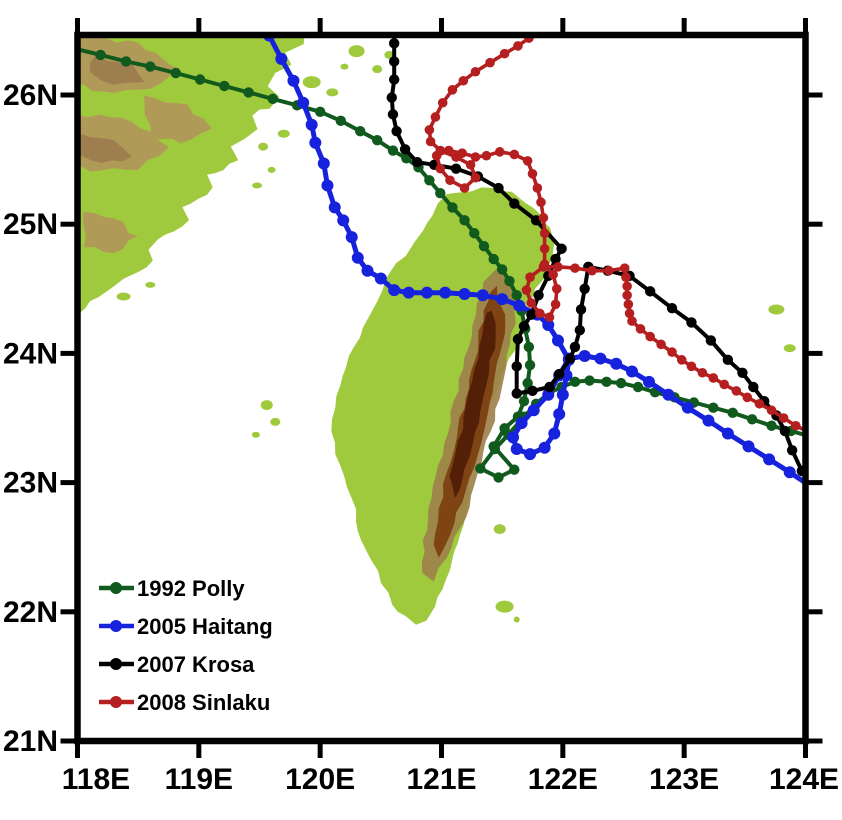 This screenshot has height=820, width=842. I want to click on legend-item-polly: 1992 Polly, so click(172, 588).